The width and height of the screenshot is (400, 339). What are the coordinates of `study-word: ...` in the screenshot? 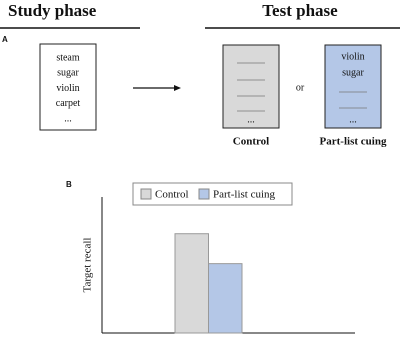 It's located at (68, 118).